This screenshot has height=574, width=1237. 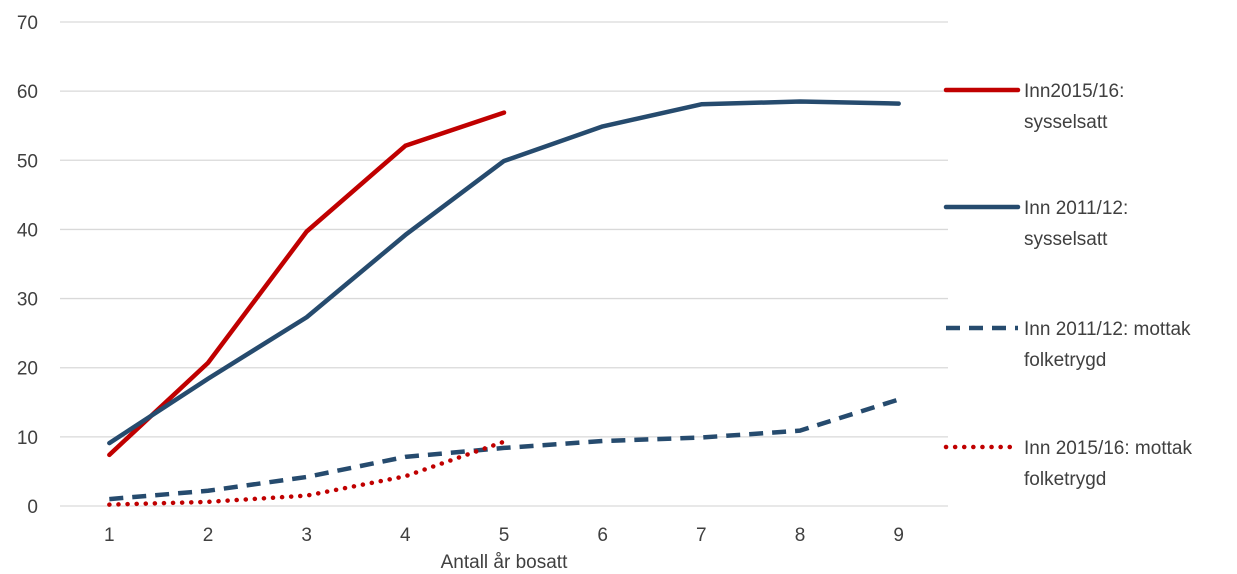 What do you see at coordinates (1067, 464) in the screenshot?
I see `legend-item-3: Inn 2015/16: mottak folketrygd` at bounding box center [1067, 464].